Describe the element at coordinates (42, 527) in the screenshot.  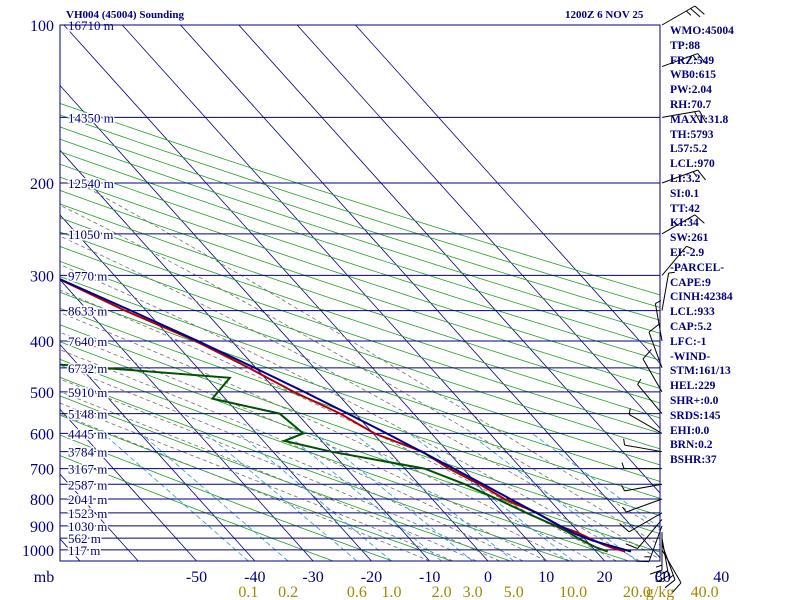
I see `pressure-tick-label: 900` at that location.